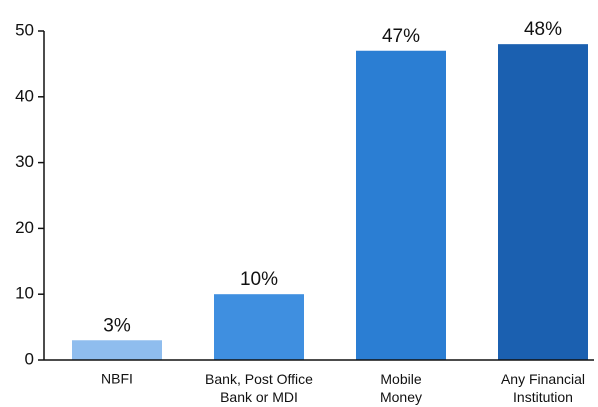 Image resolution: width=598 pixels, height=407 pixels. Describe the element at coordinates (117, 325) in the screenshot. I see `value-label: 3%` at that location.